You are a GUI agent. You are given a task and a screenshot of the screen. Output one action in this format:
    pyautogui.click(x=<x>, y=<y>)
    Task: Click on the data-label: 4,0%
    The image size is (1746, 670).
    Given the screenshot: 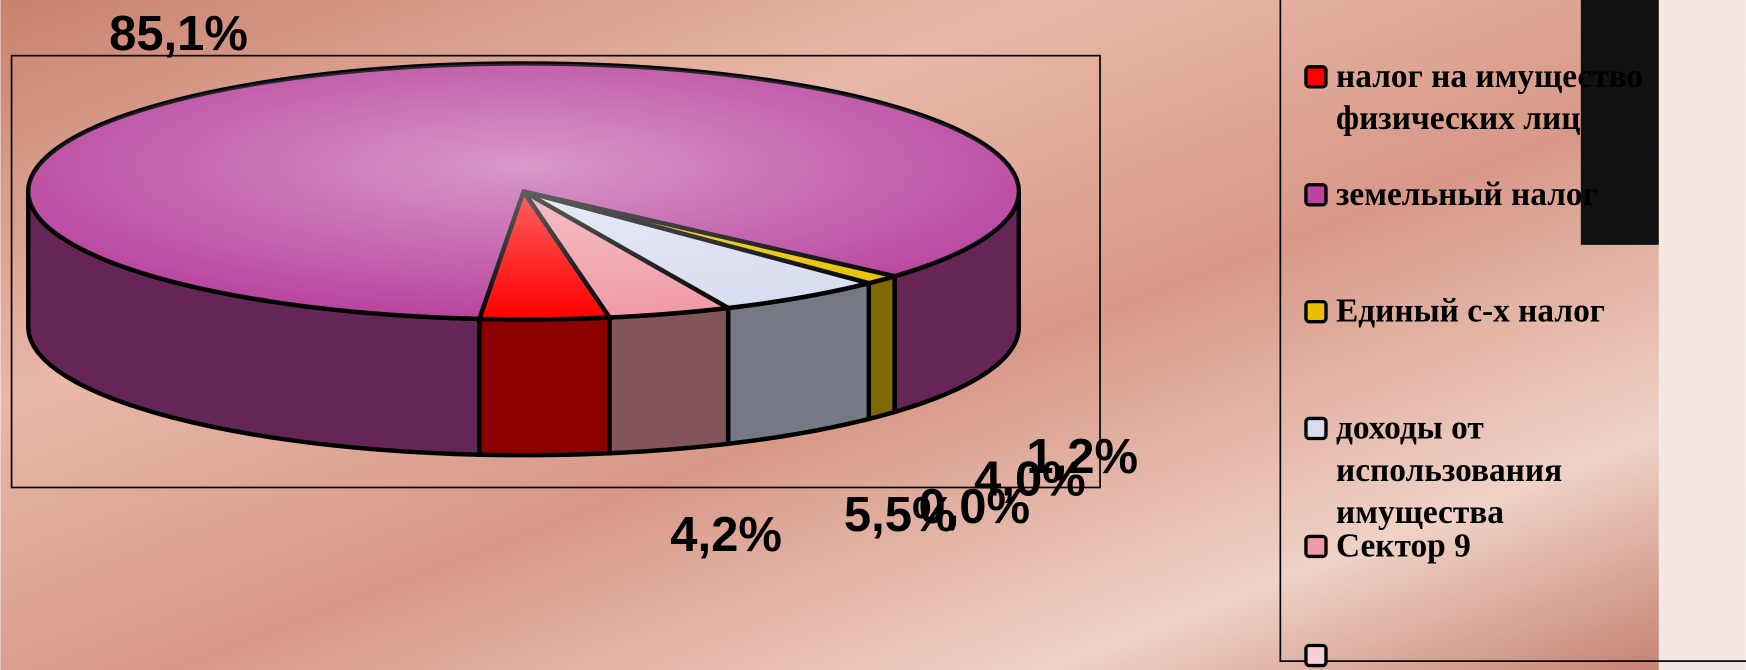 What is the action you would take?
    pyautogui.click(x=1030, y=479)
    